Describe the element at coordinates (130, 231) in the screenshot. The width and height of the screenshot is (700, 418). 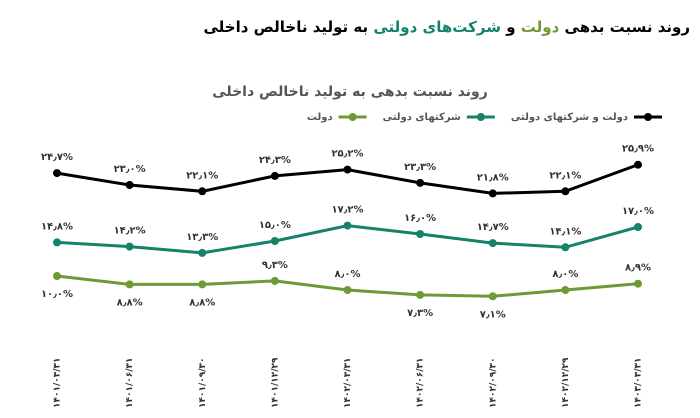
I see `data-label: ۱۴٫۲%` at that location.